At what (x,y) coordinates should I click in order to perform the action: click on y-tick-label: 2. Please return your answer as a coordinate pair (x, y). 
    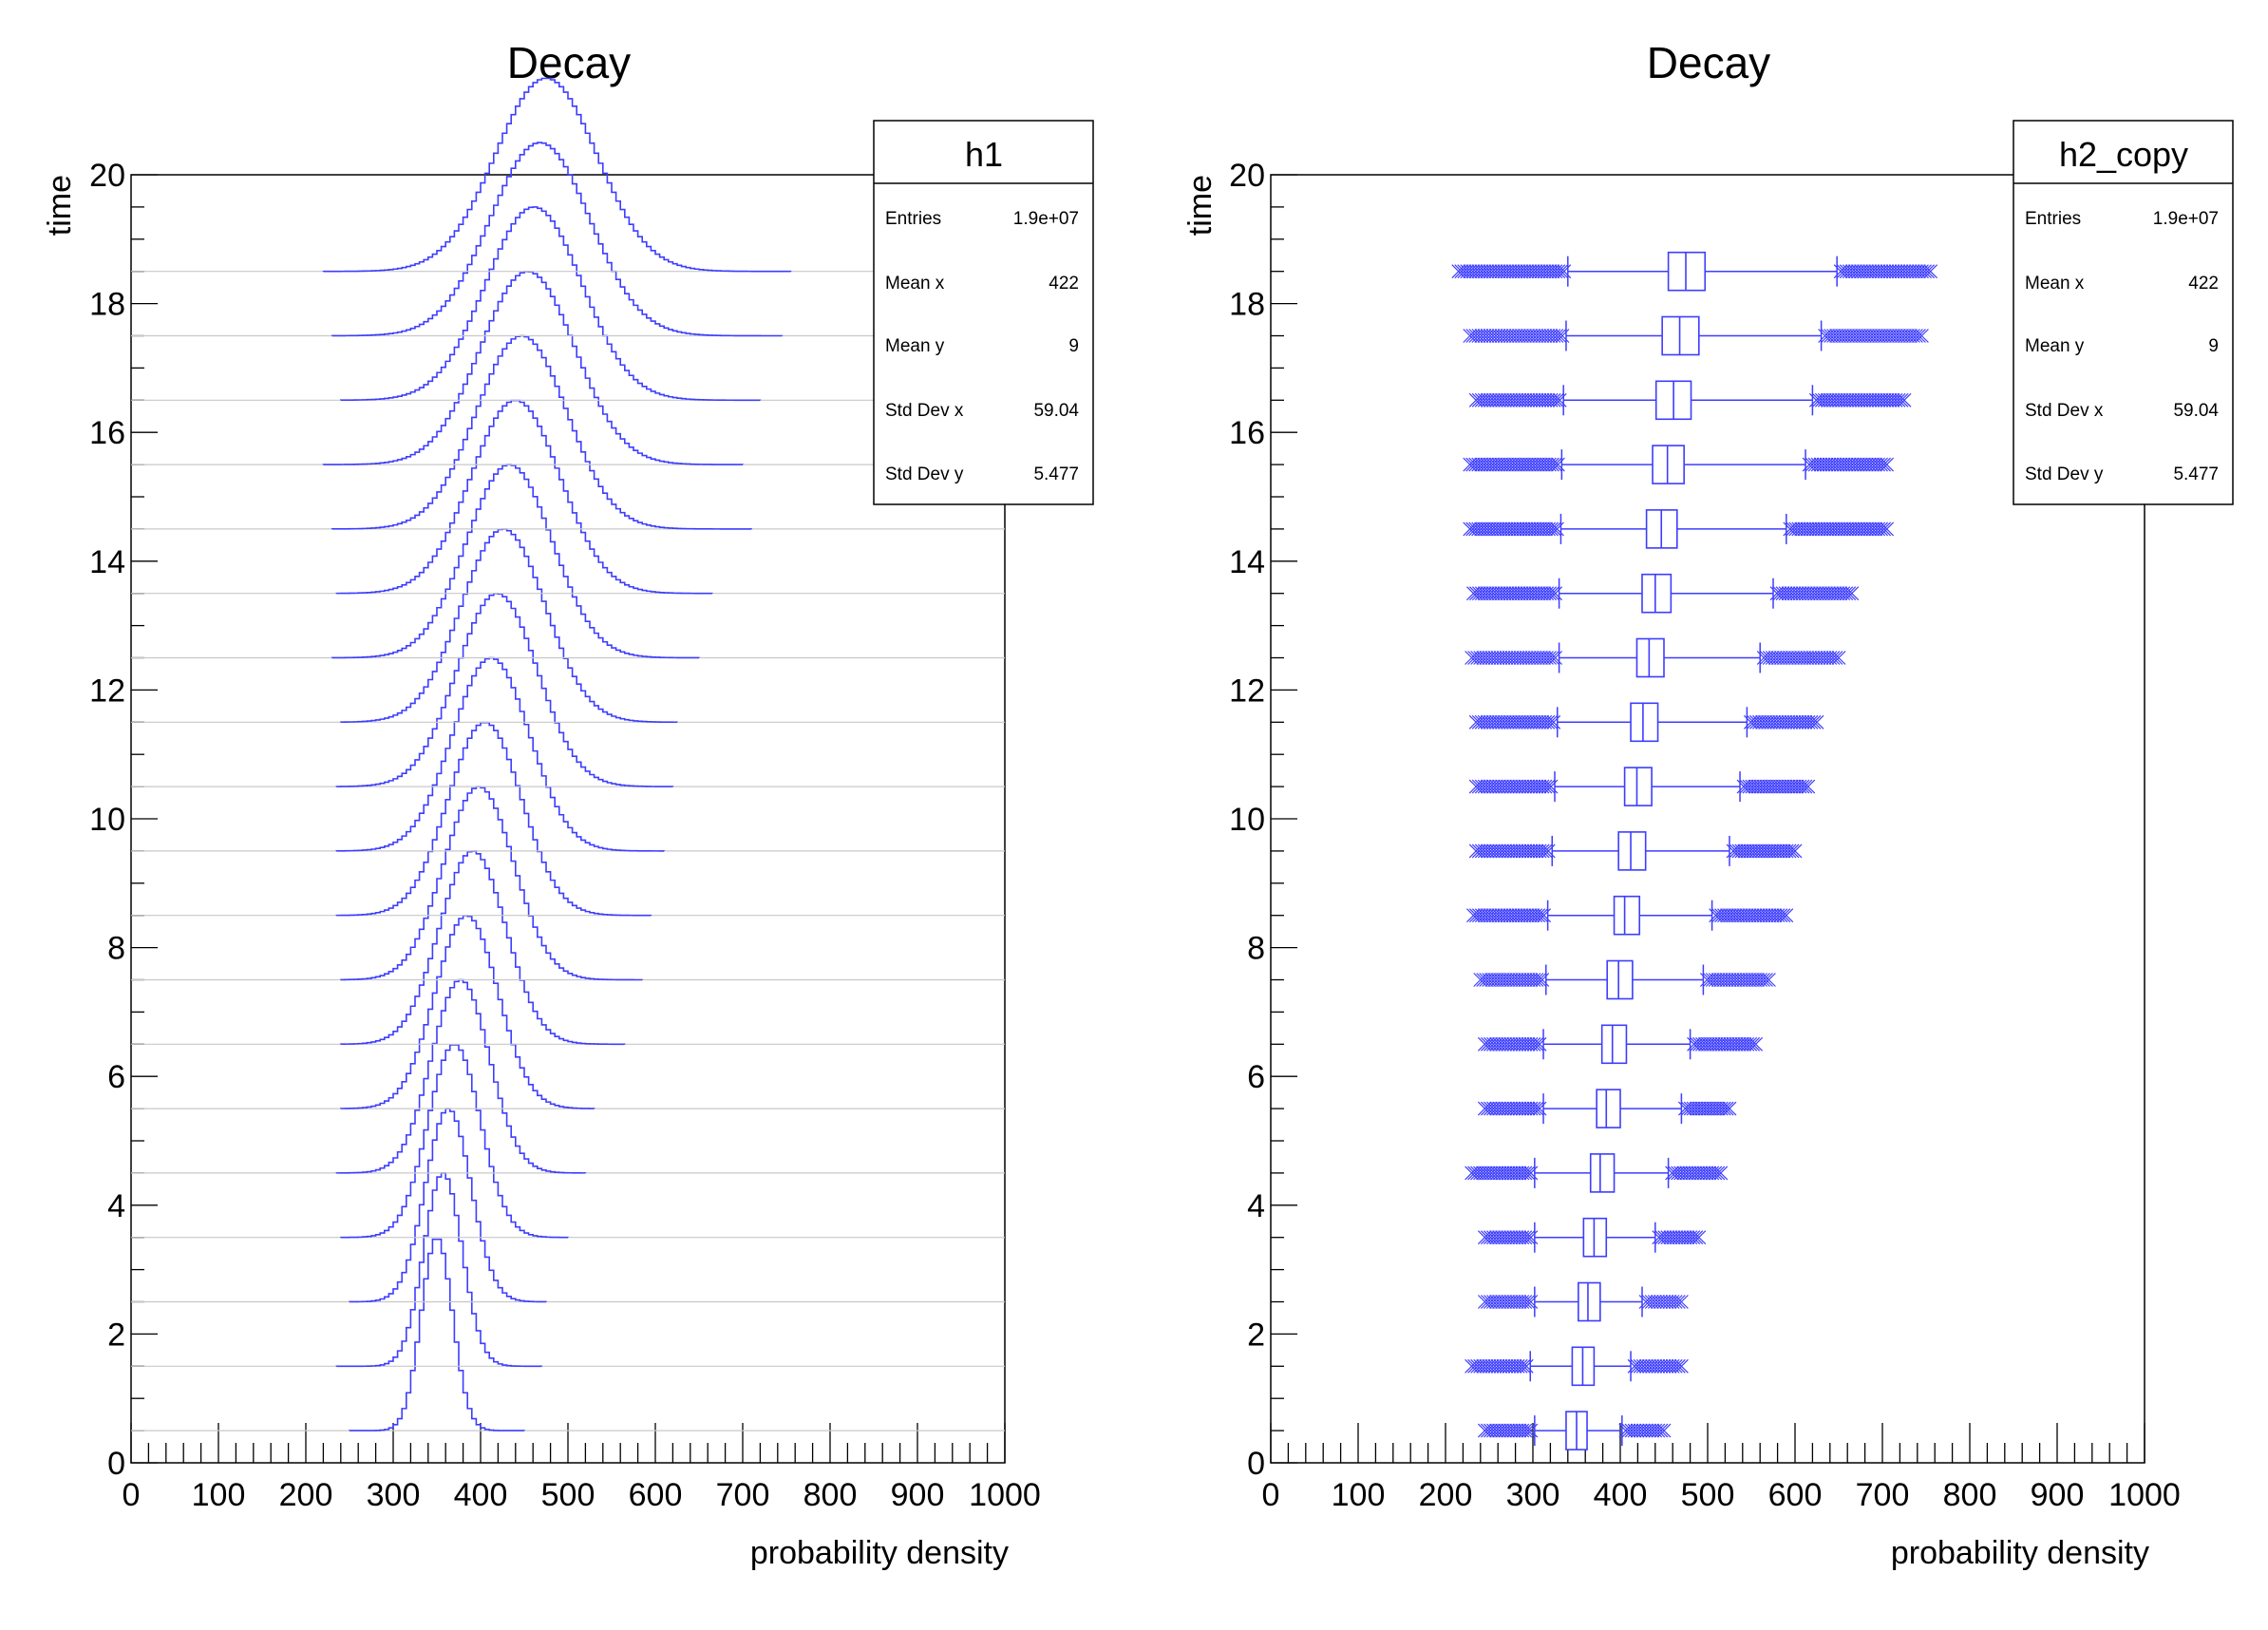
    Looking at the image, I should click on (1256, 1335).